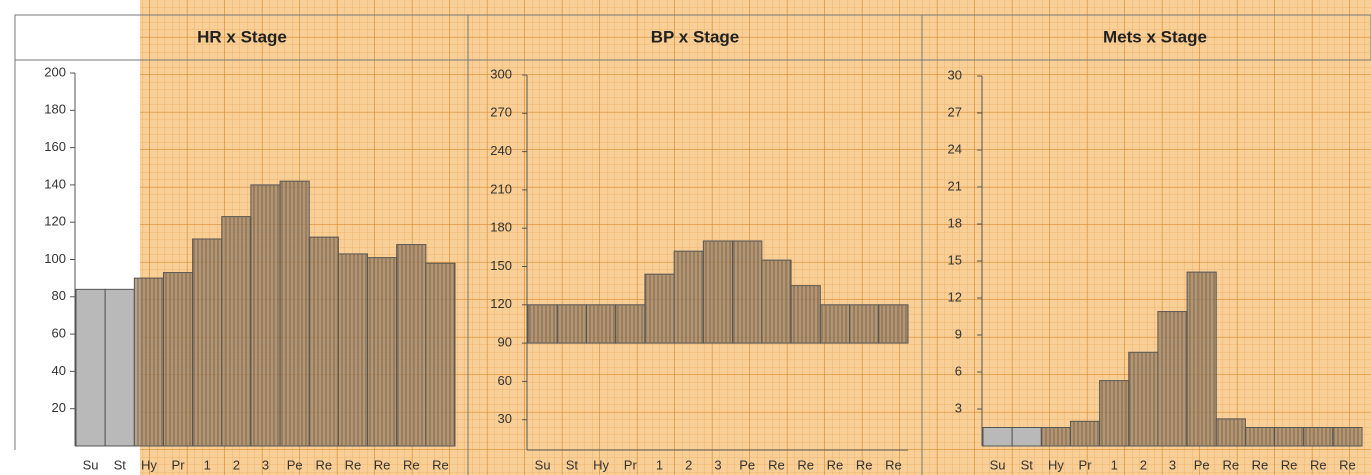  I want to click on y-tick-label: 90, so click(505, 342).